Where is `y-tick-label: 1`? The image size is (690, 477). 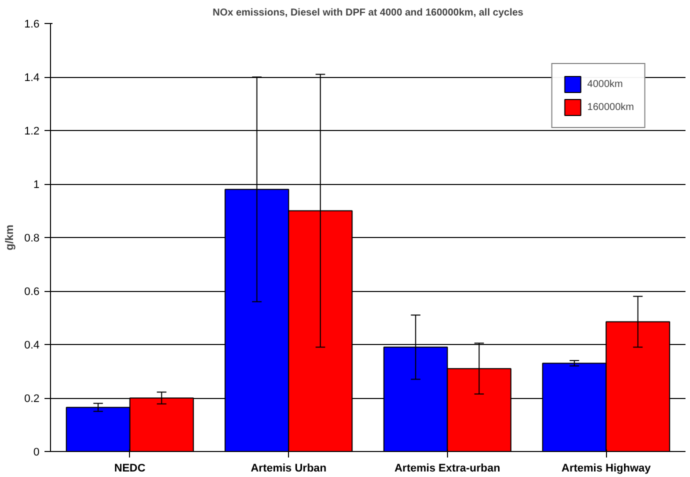 y-tick-label: 1 is located at coordinates (36, 185).